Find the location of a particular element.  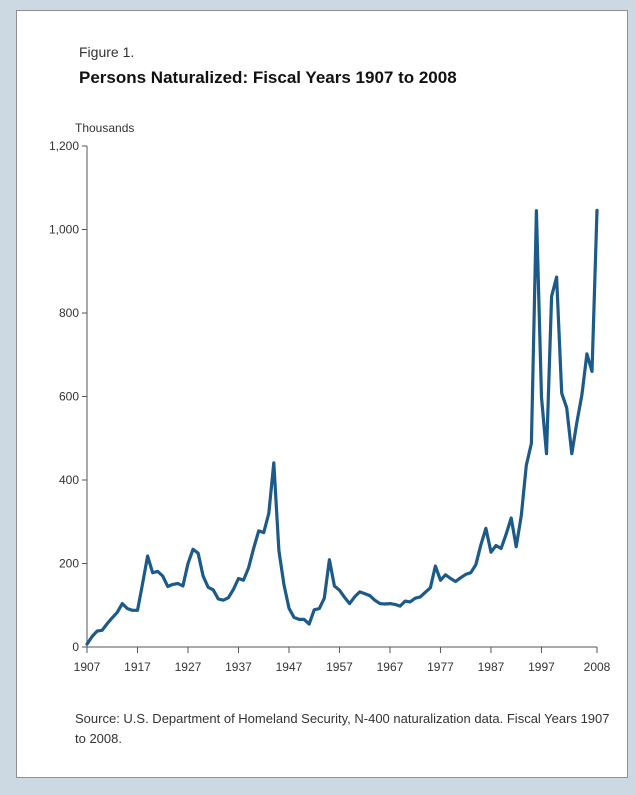

x-tick-label: 1957 is located at coordinates (339, 667).